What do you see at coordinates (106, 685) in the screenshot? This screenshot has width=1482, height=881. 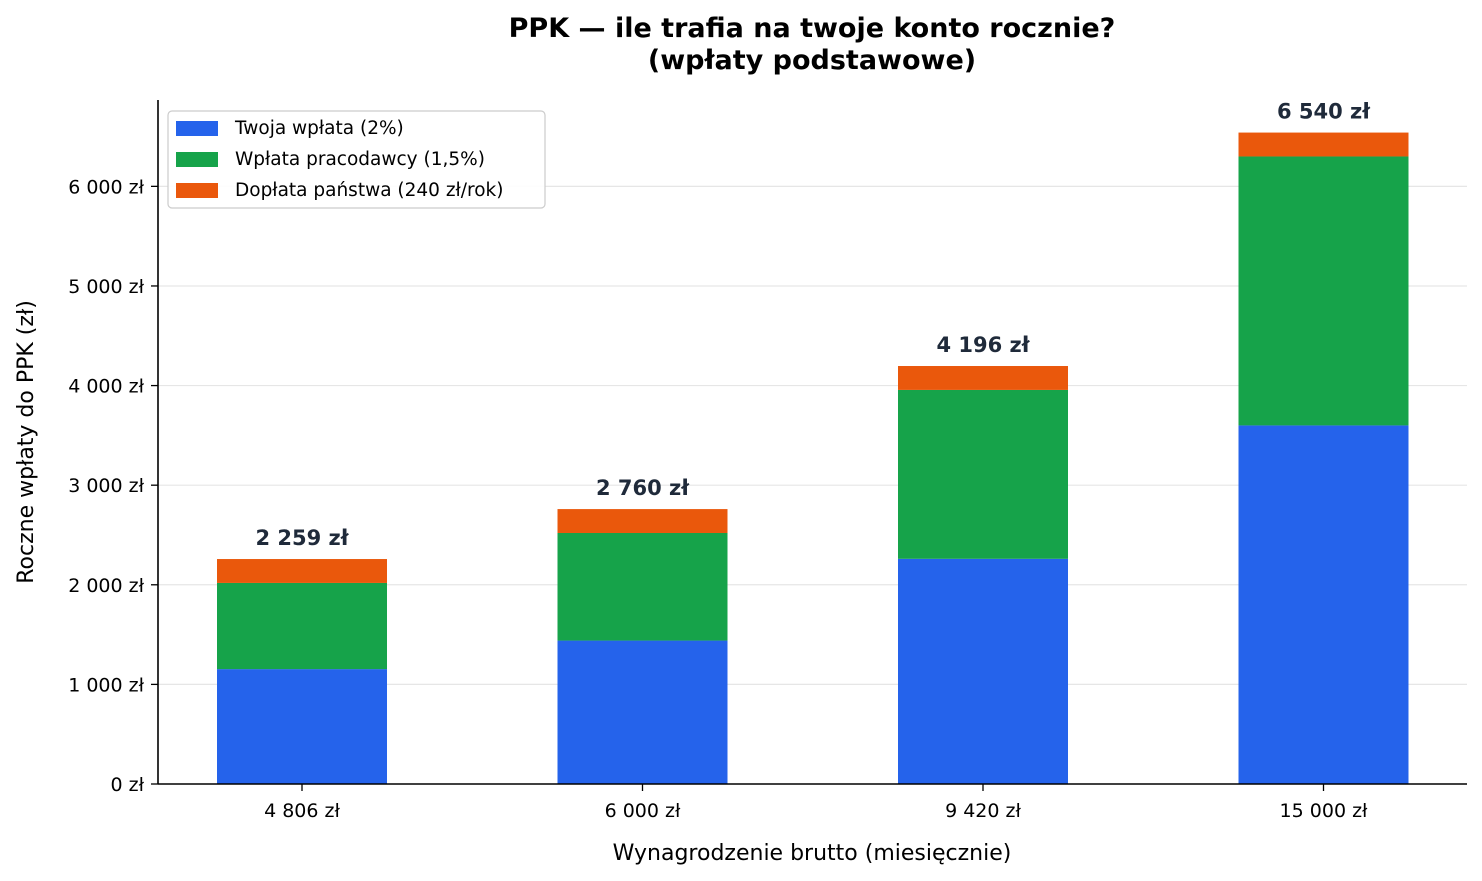 I see `y-tick-label: 1 000 zł` at bounding box center [106, 685].